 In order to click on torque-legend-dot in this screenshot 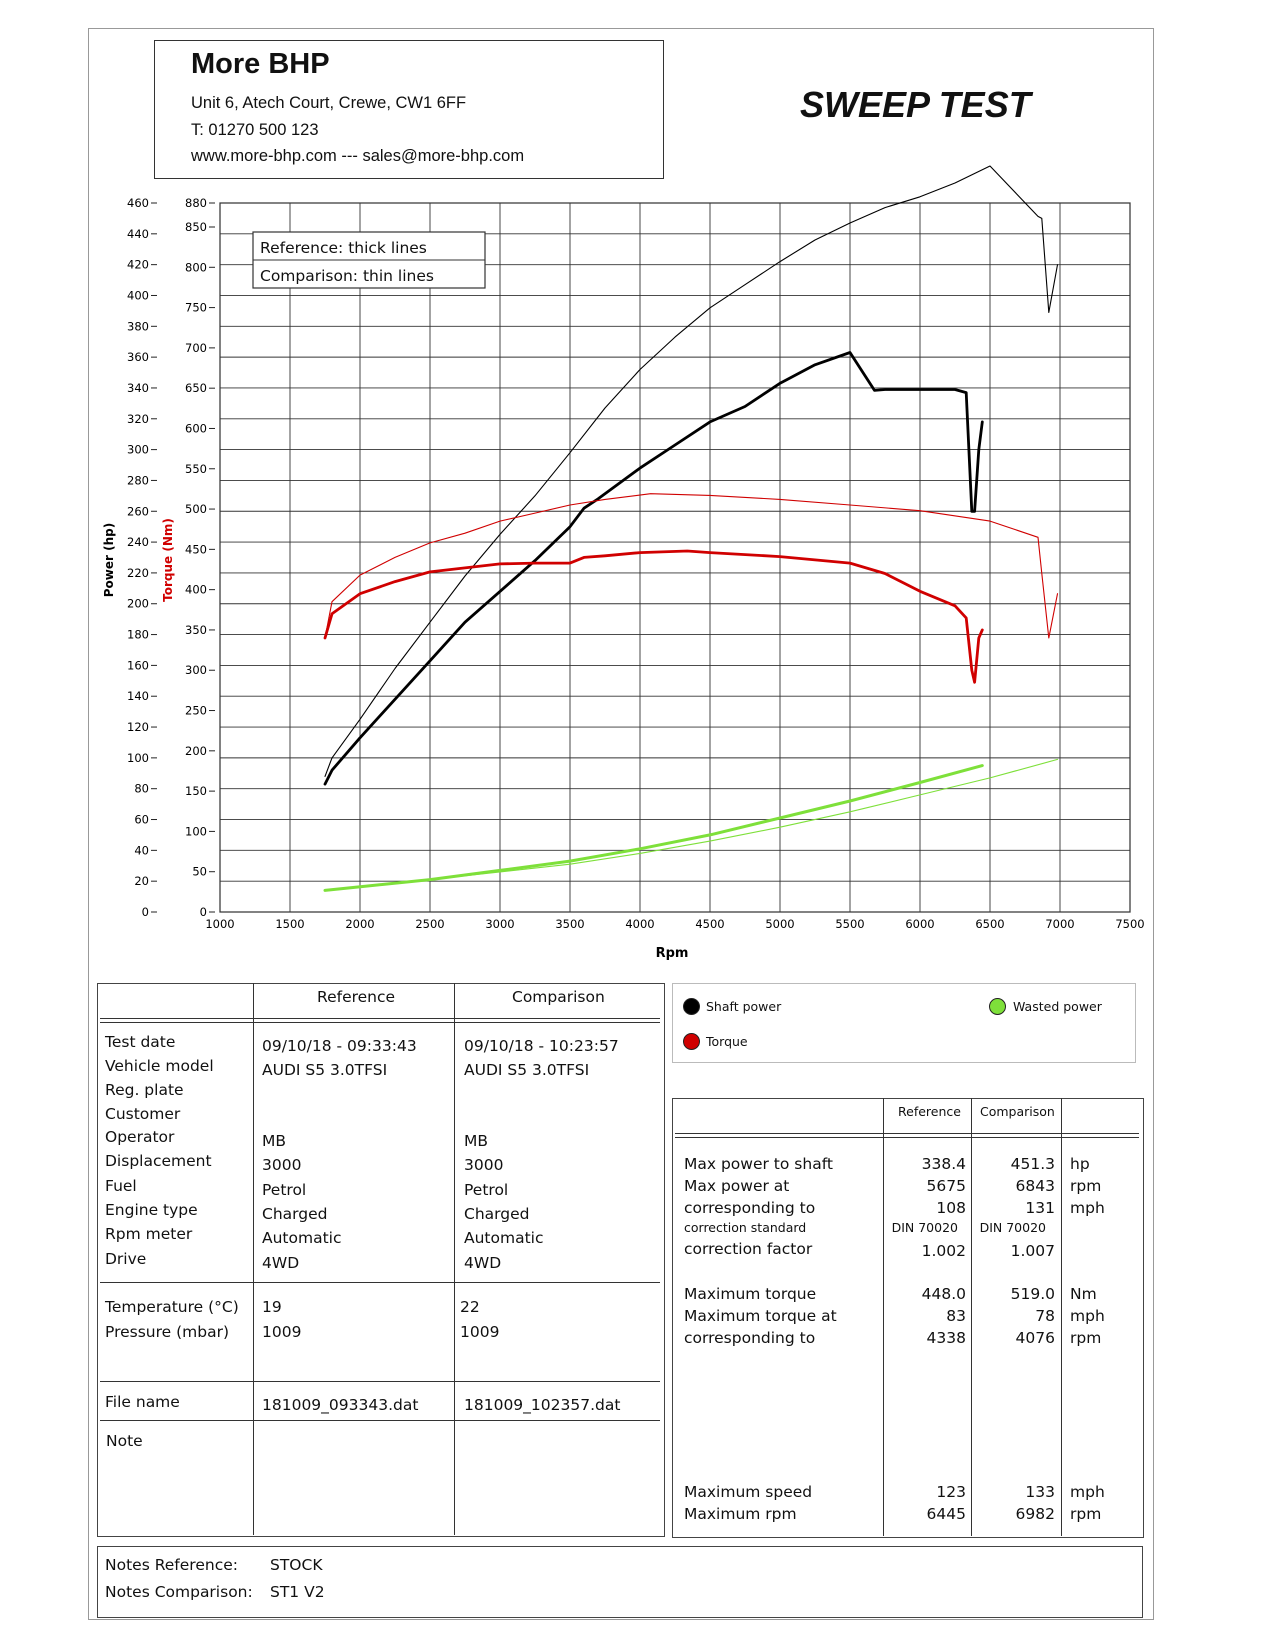, I will do `click(691, 1041)`.